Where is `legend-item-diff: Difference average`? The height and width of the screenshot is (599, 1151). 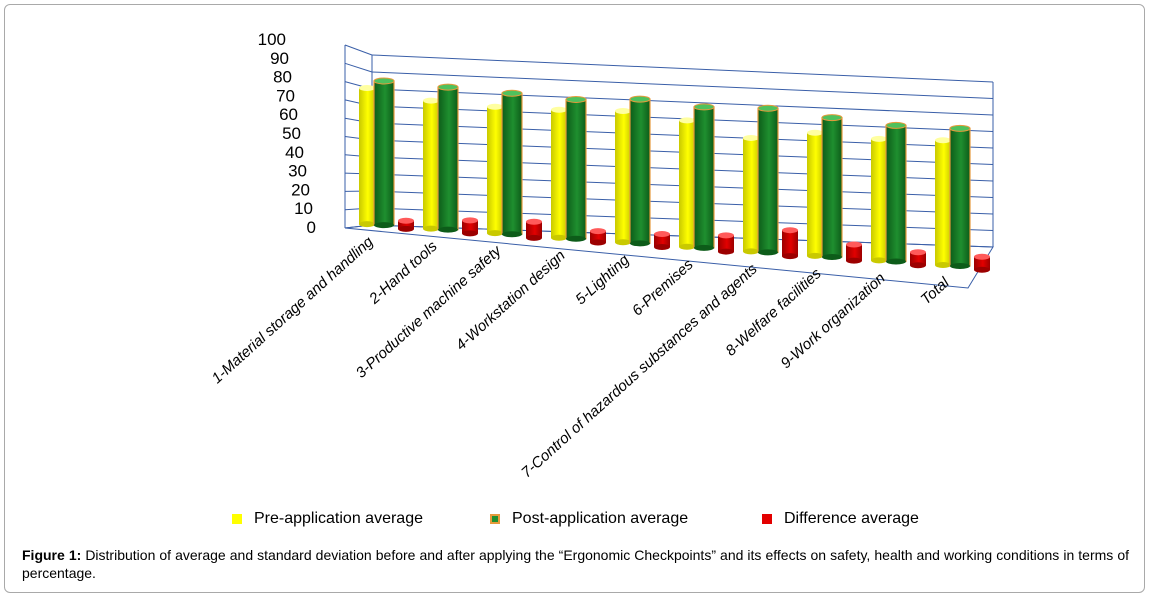
legend-item-diff: Difference average is located at coordinates (840, 519).